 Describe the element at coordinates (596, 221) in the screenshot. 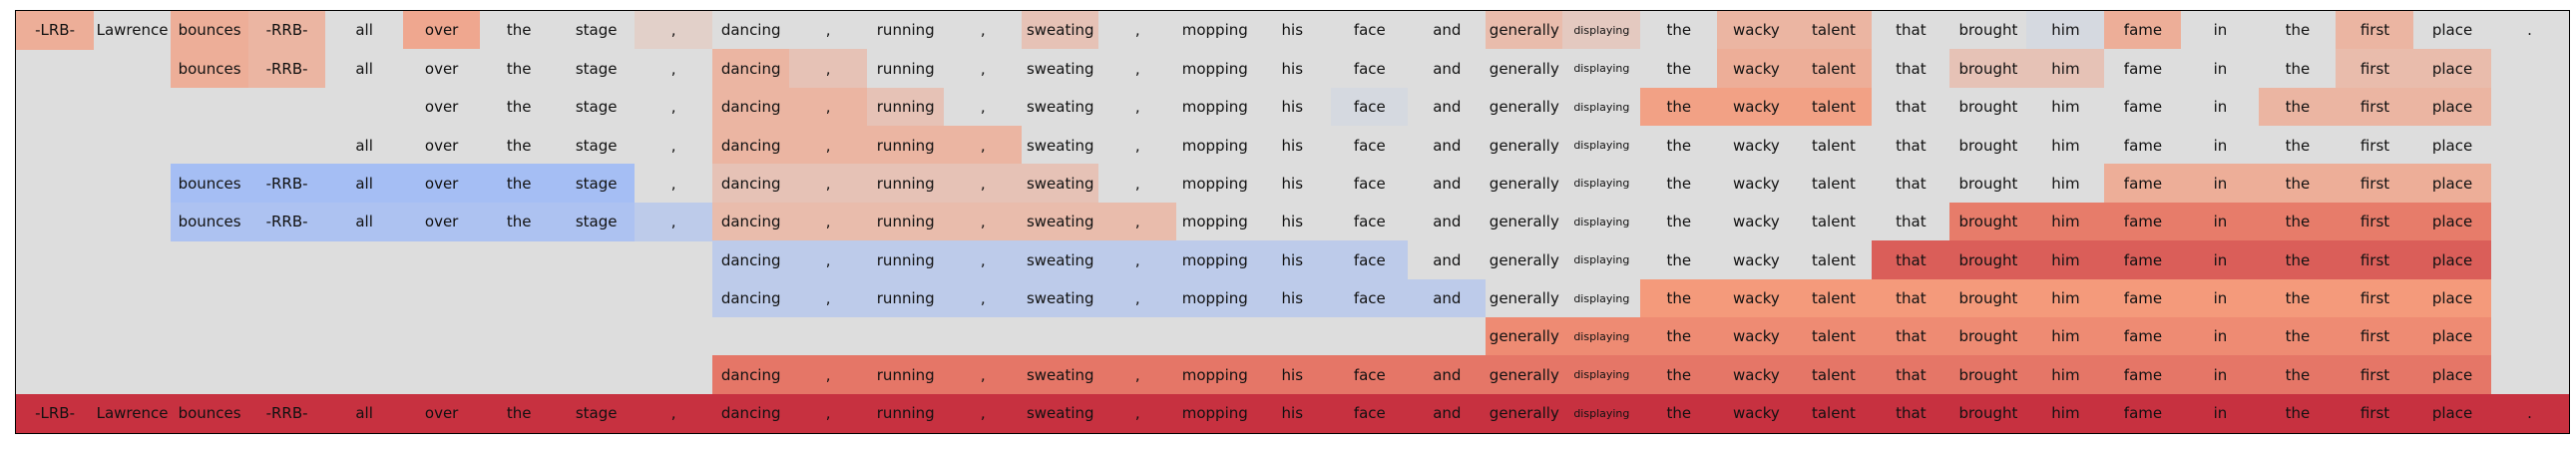

I see `heatmap-cell-r5-c7: stage` at that location.